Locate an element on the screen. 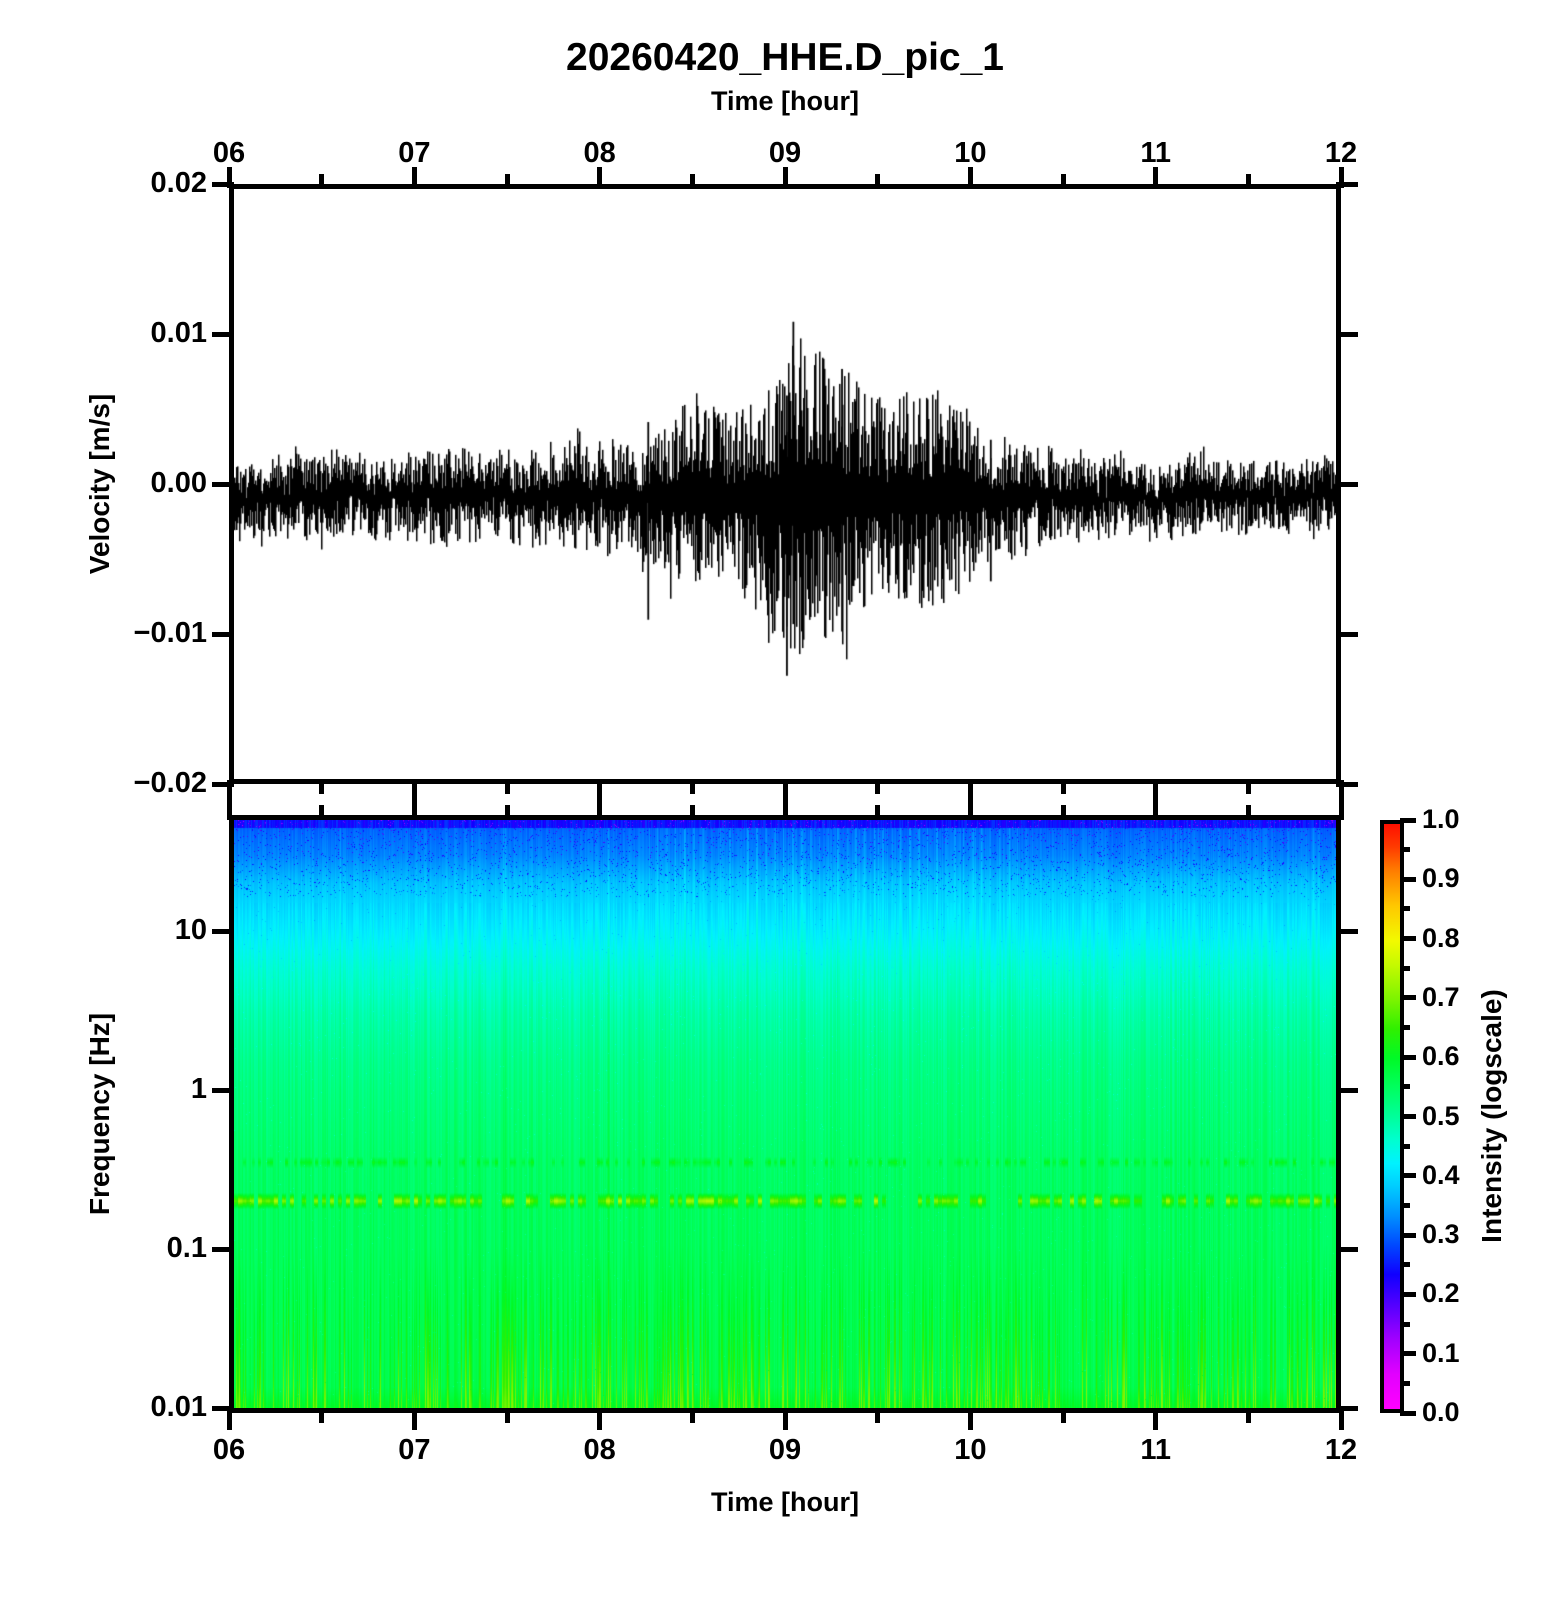  colorbar-tick-label: 1.0 is located at coordinates (1441, 819).